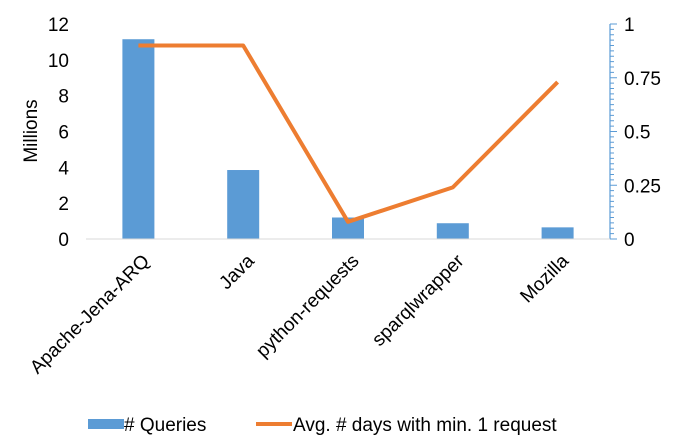  What do you see at coordinates (629, 240) in the screenshot?
I see `right-tick-label: 0` at bounding box center [629, 240].